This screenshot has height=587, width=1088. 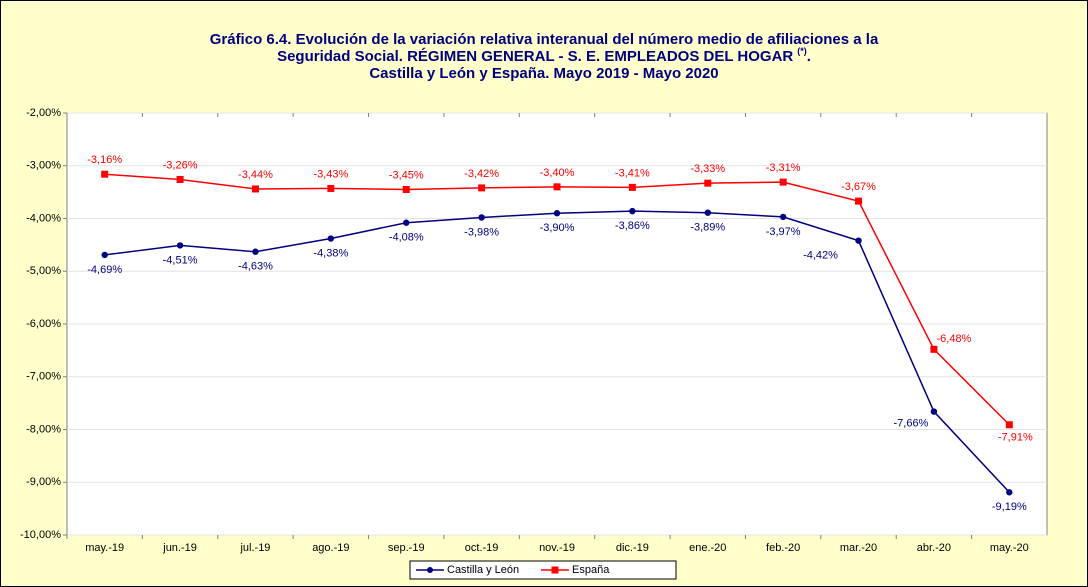 What do you see at coordinates (591, 570) in the screenshot?
I see `legend-label: España` at bounding box center [591, 570].